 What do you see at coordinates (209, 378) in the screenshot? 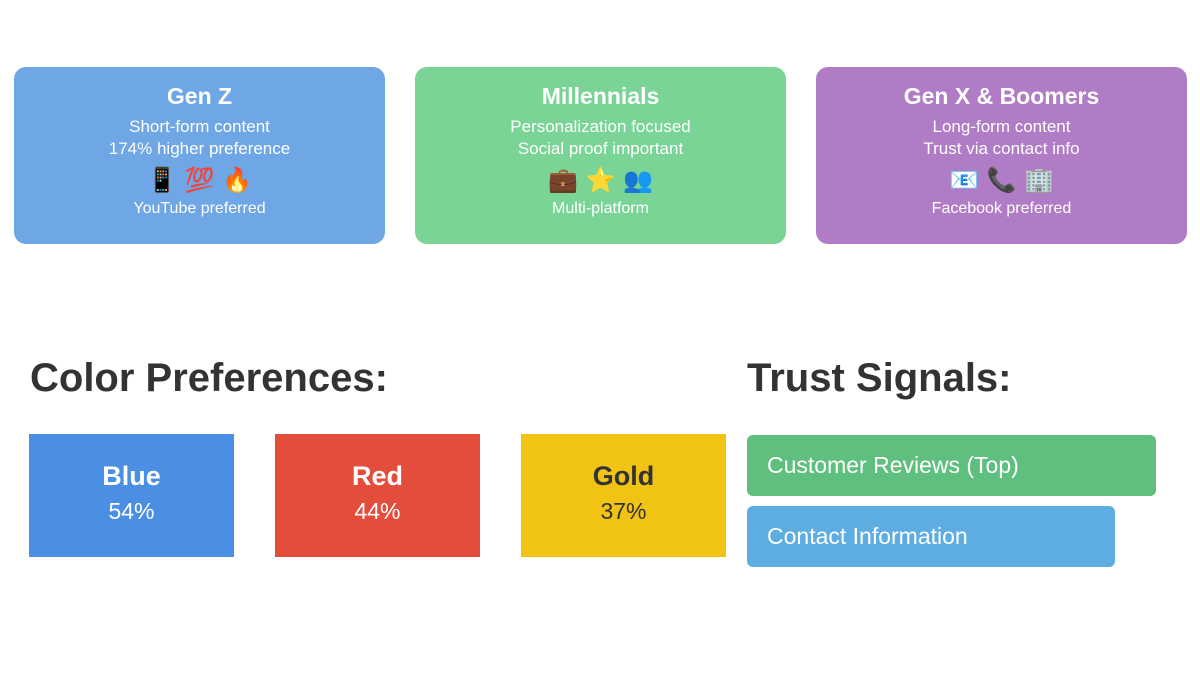
I see `section-title: Color Preferences:` at bounding box center [209, 378].